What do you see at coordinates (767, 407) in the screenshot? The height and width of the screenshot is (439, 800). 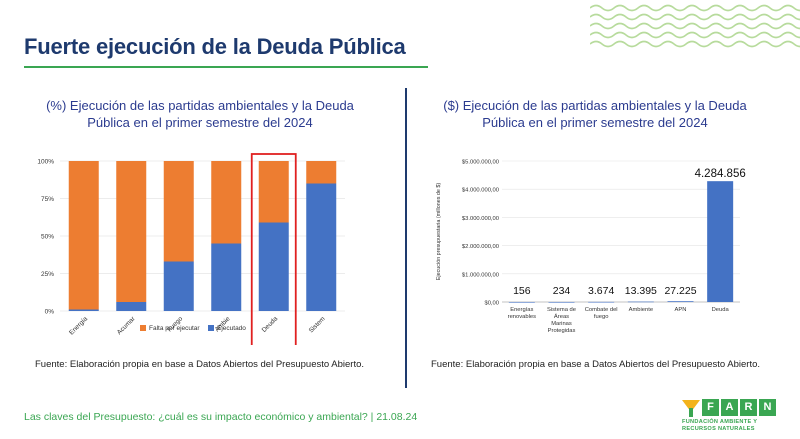 I see `logo-letter: N` at bounding box center [767, 407].